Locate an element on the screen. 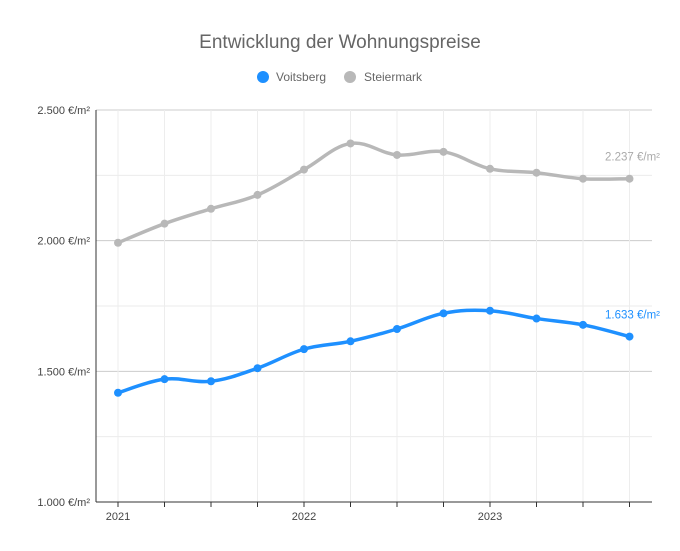  x-tick-label: 2021 is located at coordinates (118, 517).